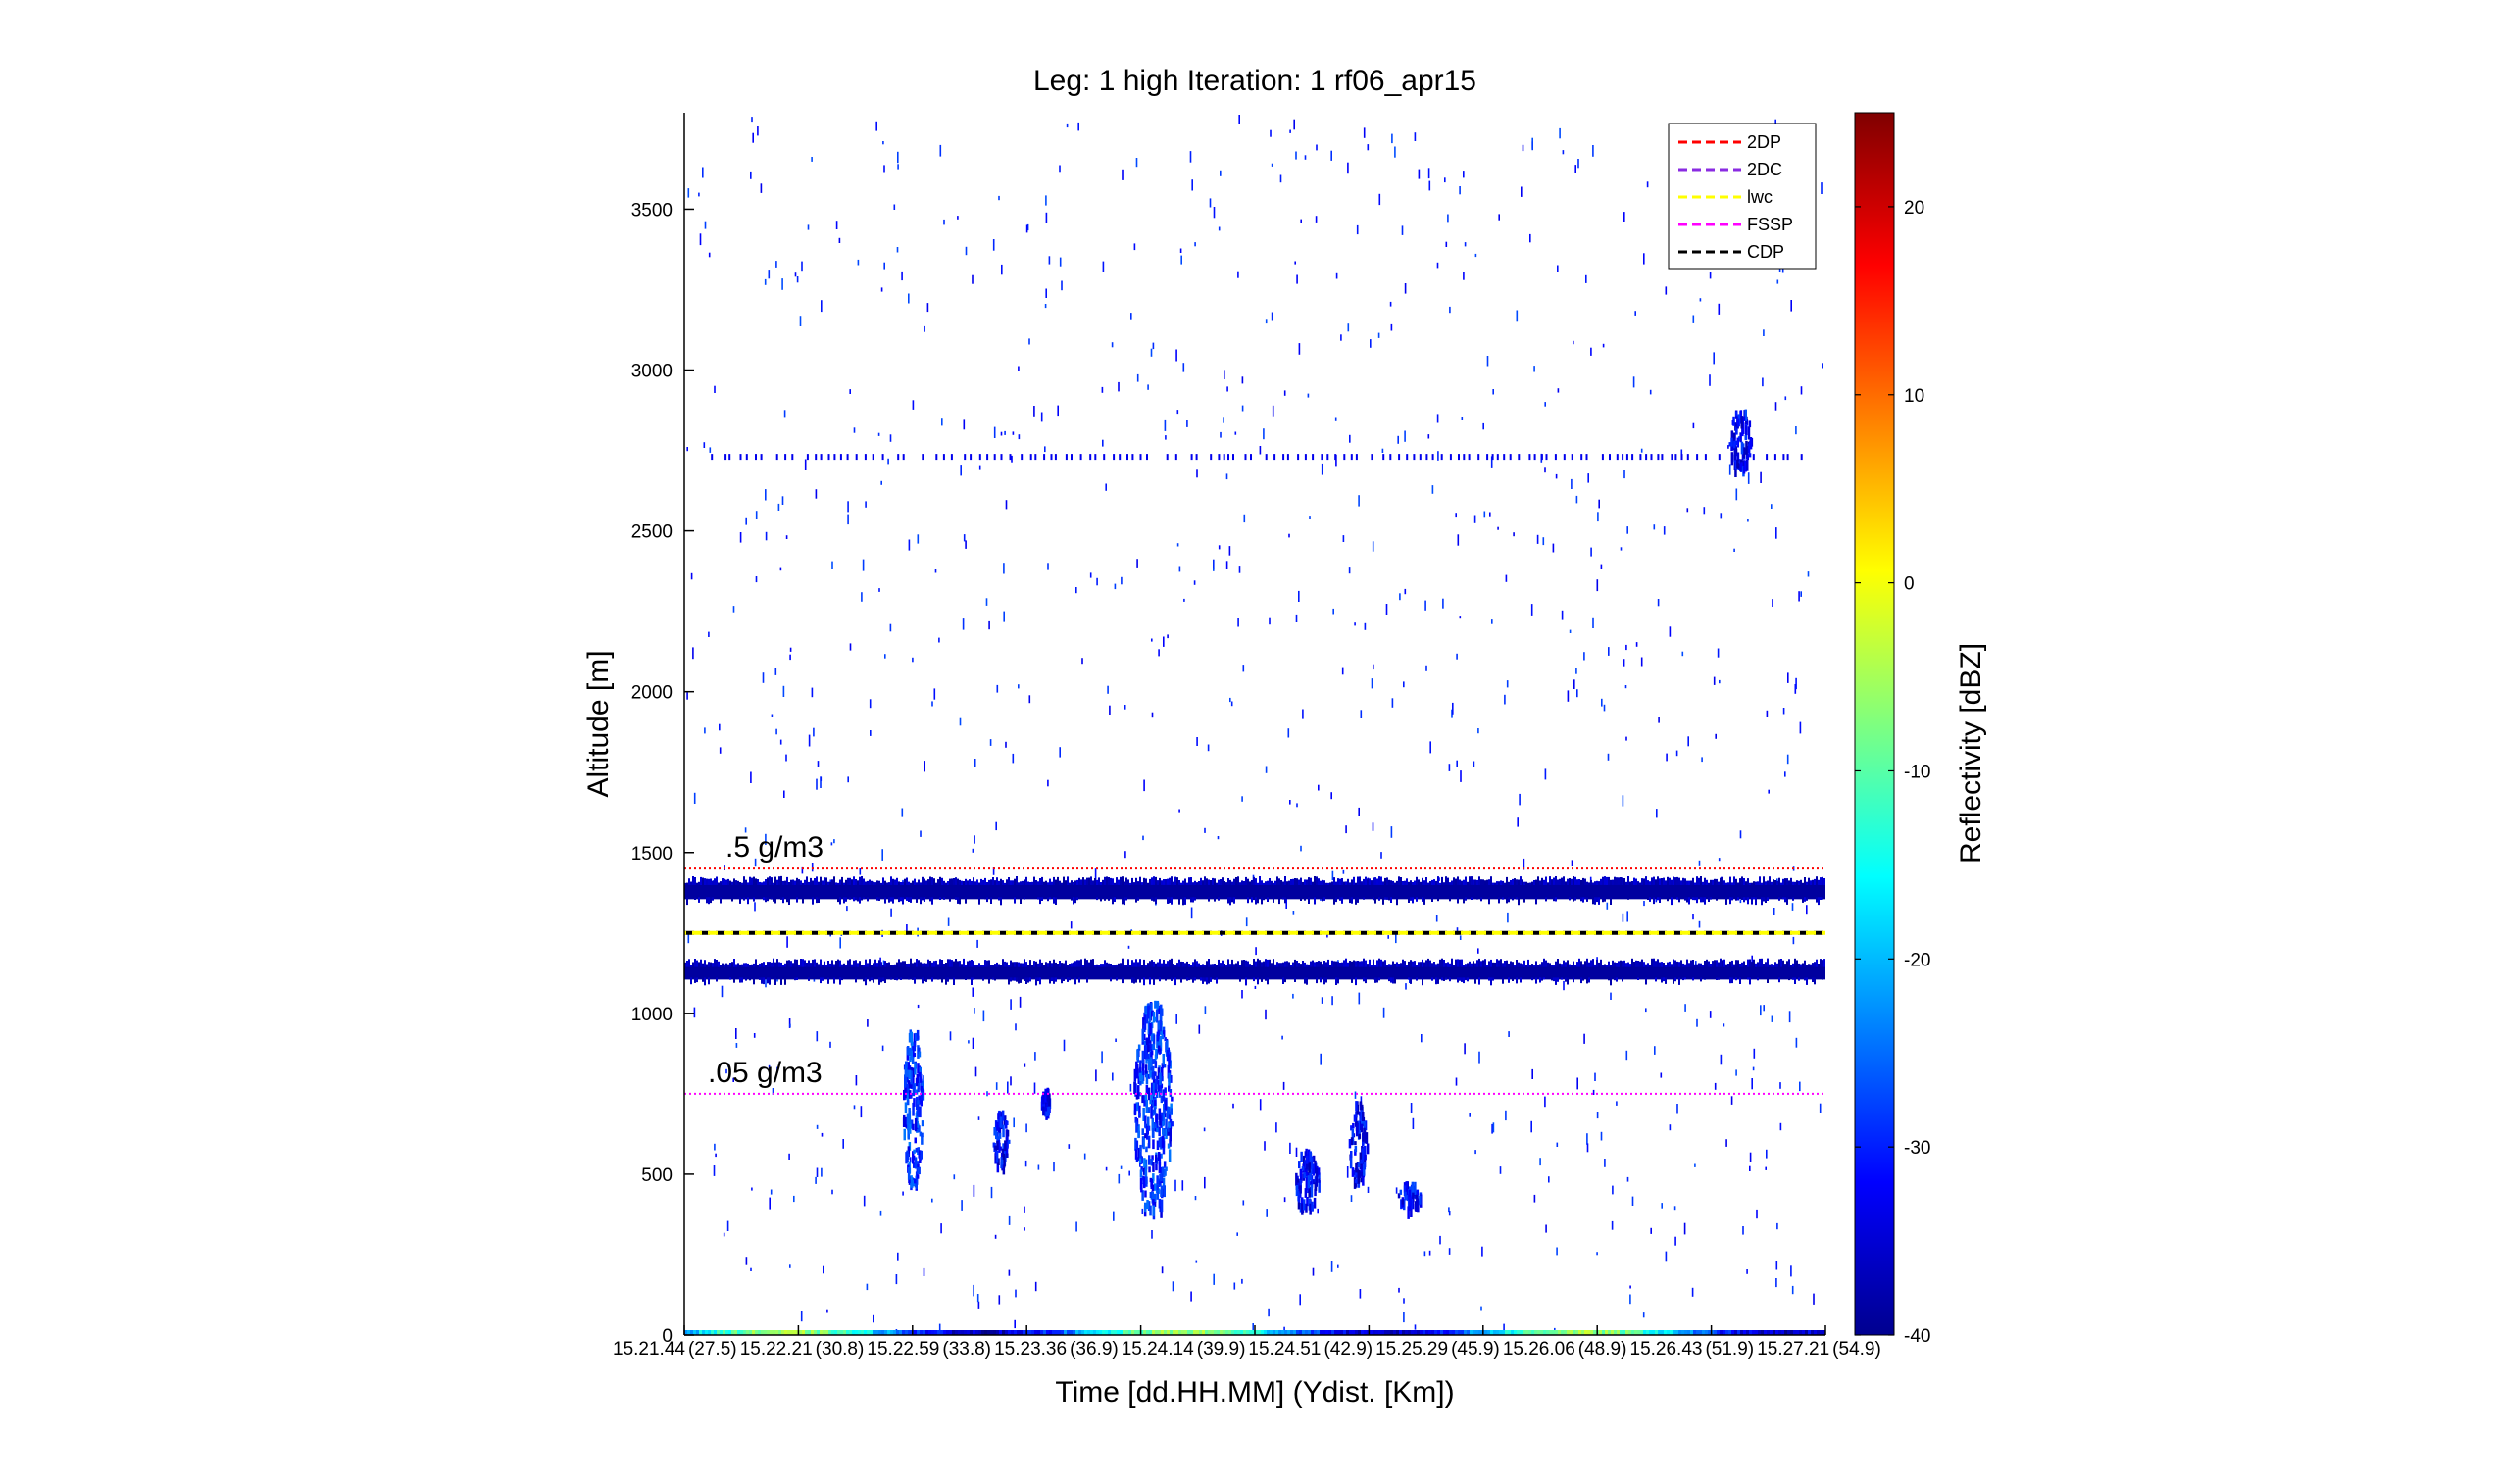 Image resolution: width=2497 pixels, height=1484 pixels. Describe the element at coordinates (652, 210) in the screenshot. I see `y-tick-label: 3500` at that location.